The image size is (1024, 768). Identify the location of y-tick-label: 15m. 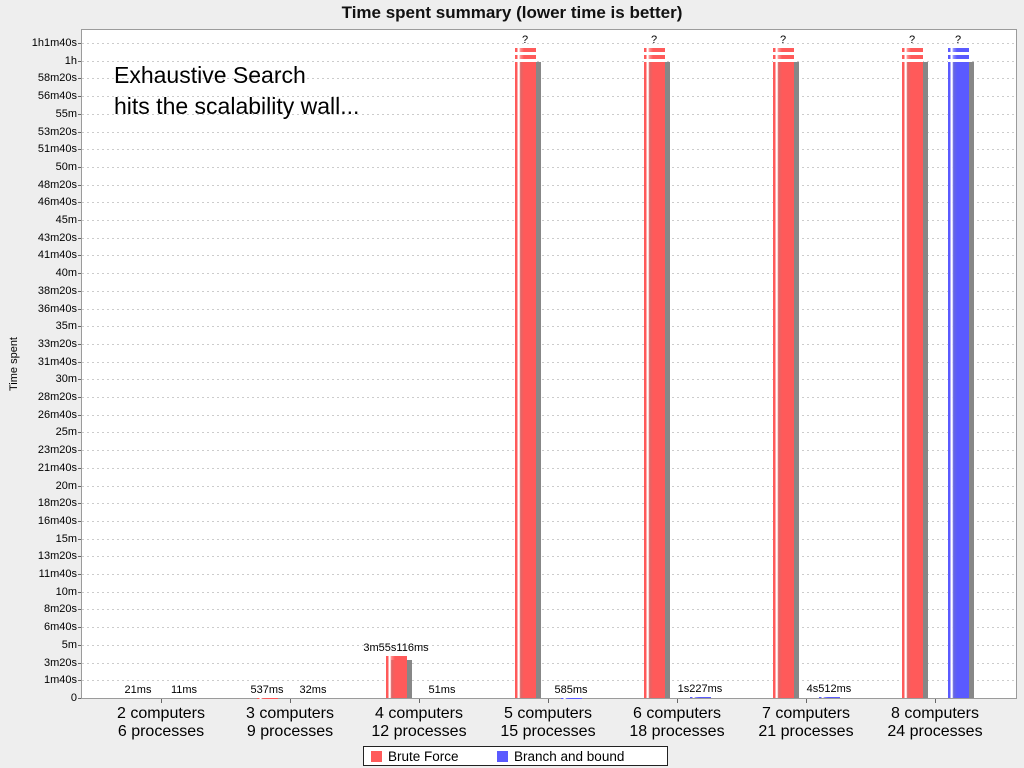
(66, 539).